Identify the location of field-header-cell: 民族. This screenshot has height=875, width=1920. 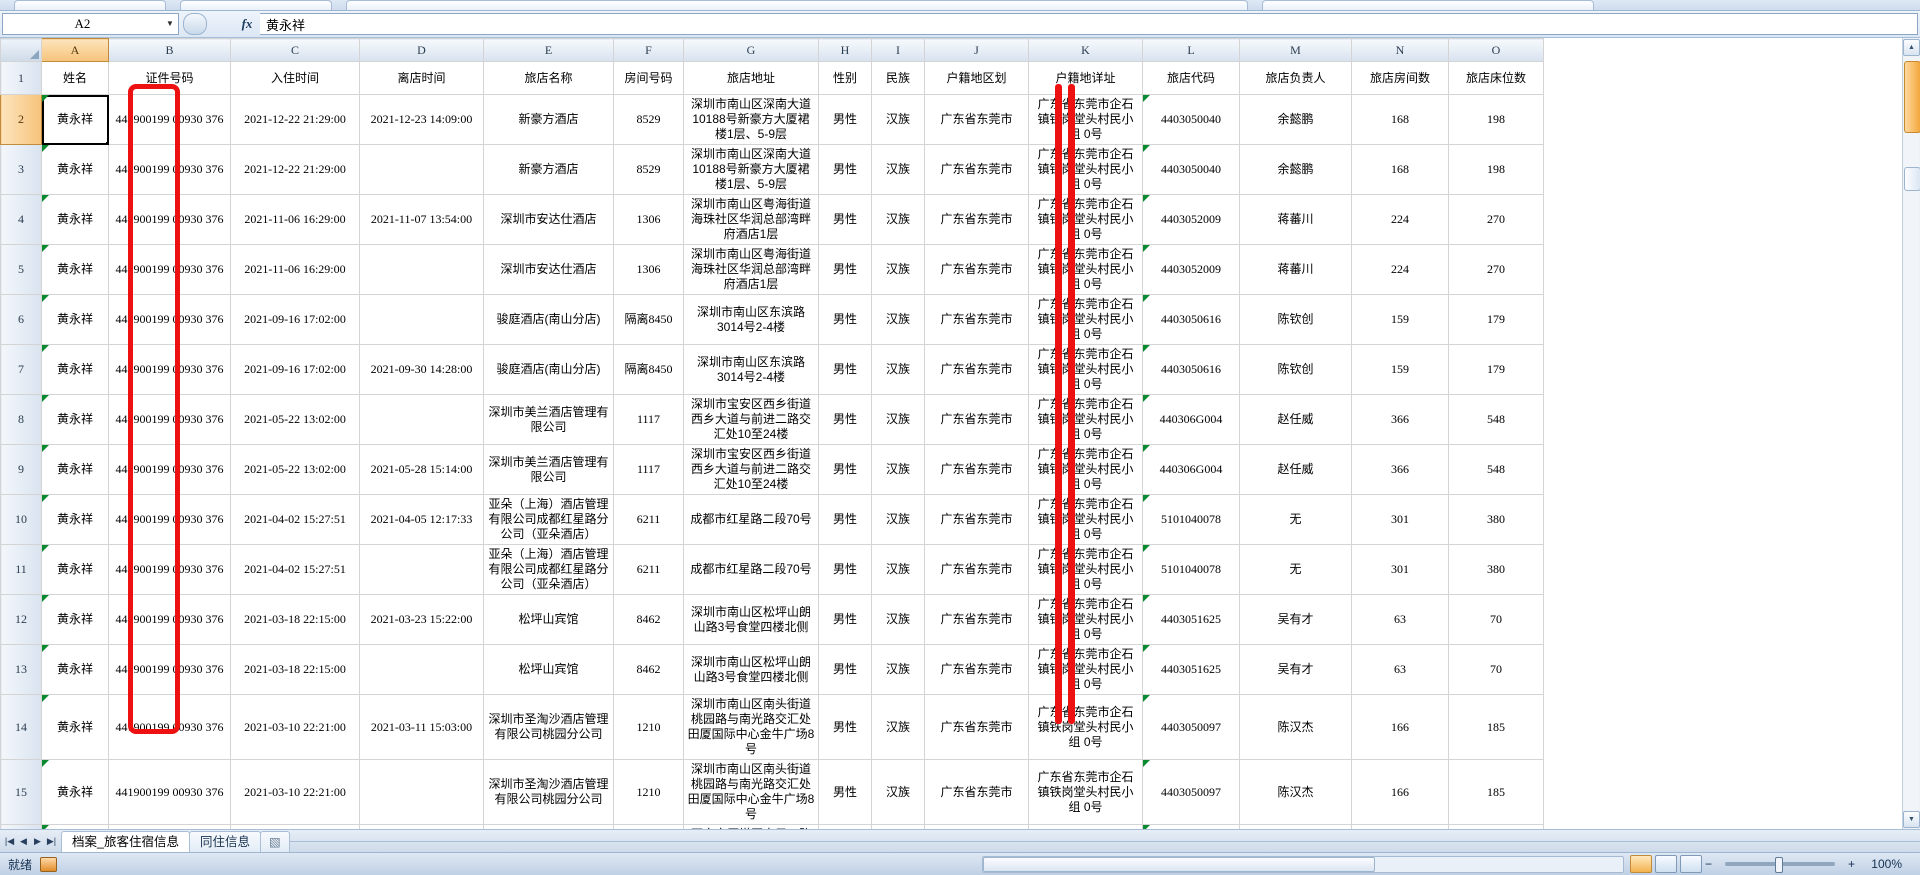
(898, 78).